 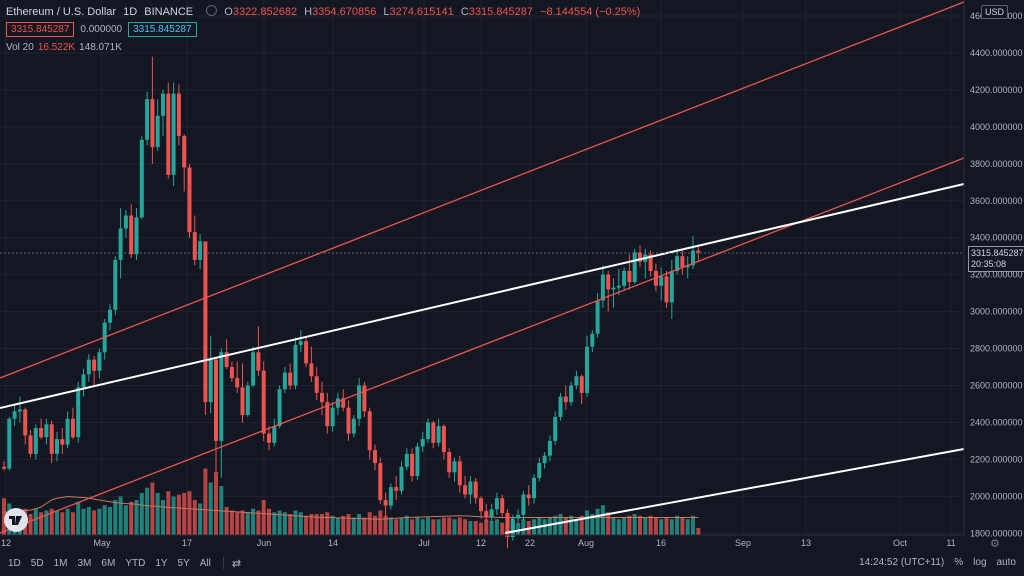 What do you see at coordinates (108, 563) in the screenshot?
I see `timeframe-6m: 6M` at bounding box center [108, 563].